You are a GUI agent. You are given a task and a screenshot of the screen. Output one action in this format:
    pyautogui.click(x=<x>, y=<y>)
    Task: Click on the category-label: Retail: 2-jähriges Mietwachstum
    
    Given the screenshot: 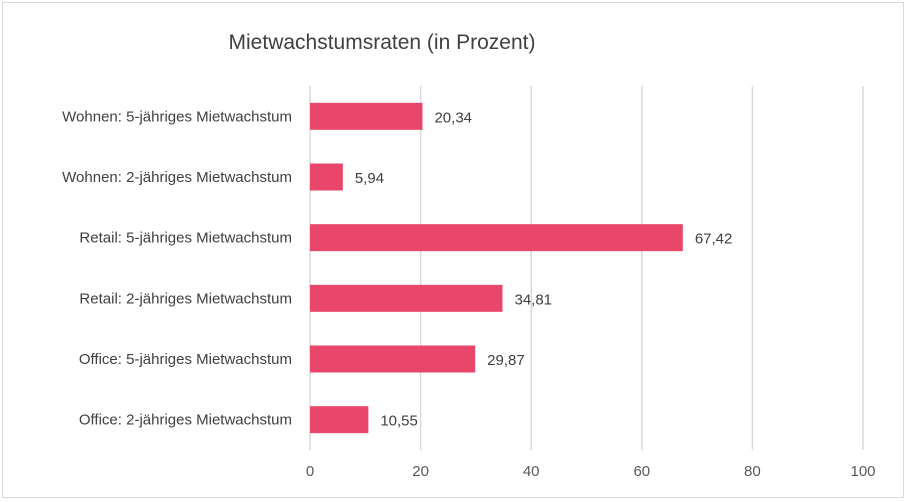 What is the action you would take?
    pyautogui.click(x=185, y=298)
    